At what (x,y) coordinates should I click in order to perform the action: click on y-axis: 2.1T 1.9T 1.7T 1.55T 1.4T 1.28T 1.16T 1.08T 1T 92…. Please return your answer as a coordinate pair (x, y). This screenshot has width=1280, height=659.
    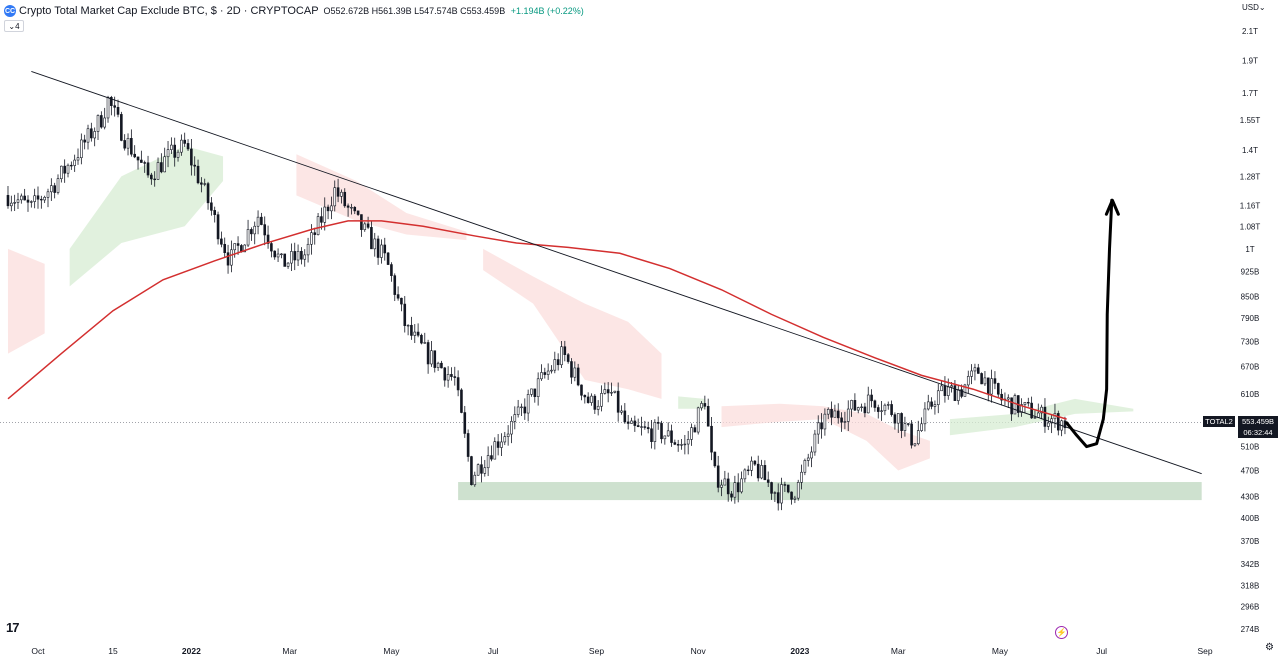
    Looking at the image, I should click on (1250, 330).